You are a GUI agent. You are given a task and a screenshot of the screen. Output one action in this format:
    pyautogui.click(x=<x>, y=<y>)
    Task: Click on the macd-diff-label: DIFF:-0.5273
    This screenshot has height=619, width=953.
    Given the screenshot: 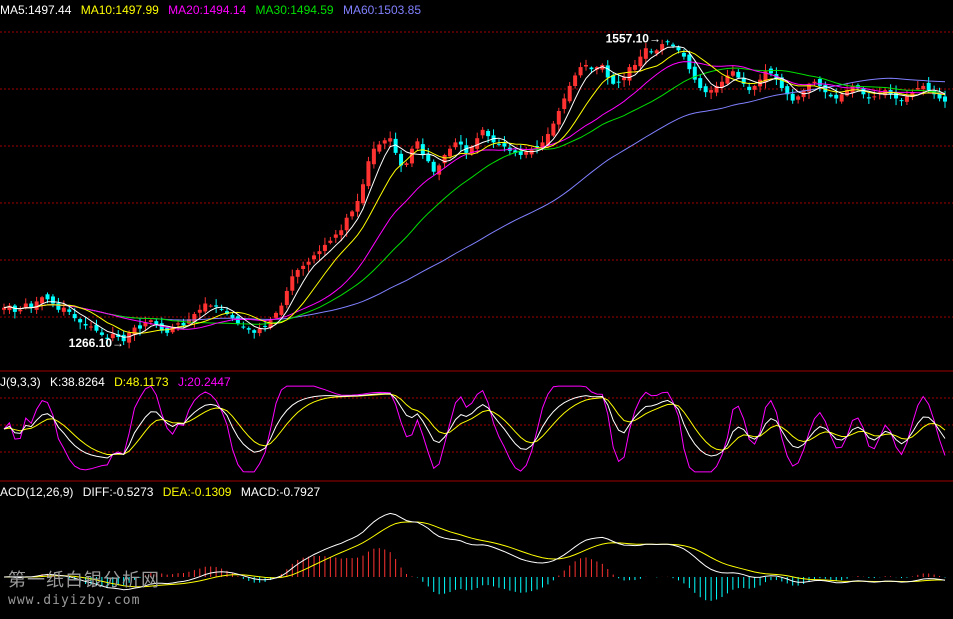 What is the action you would take?
    pyautogui.click(x=118, y=492)
    